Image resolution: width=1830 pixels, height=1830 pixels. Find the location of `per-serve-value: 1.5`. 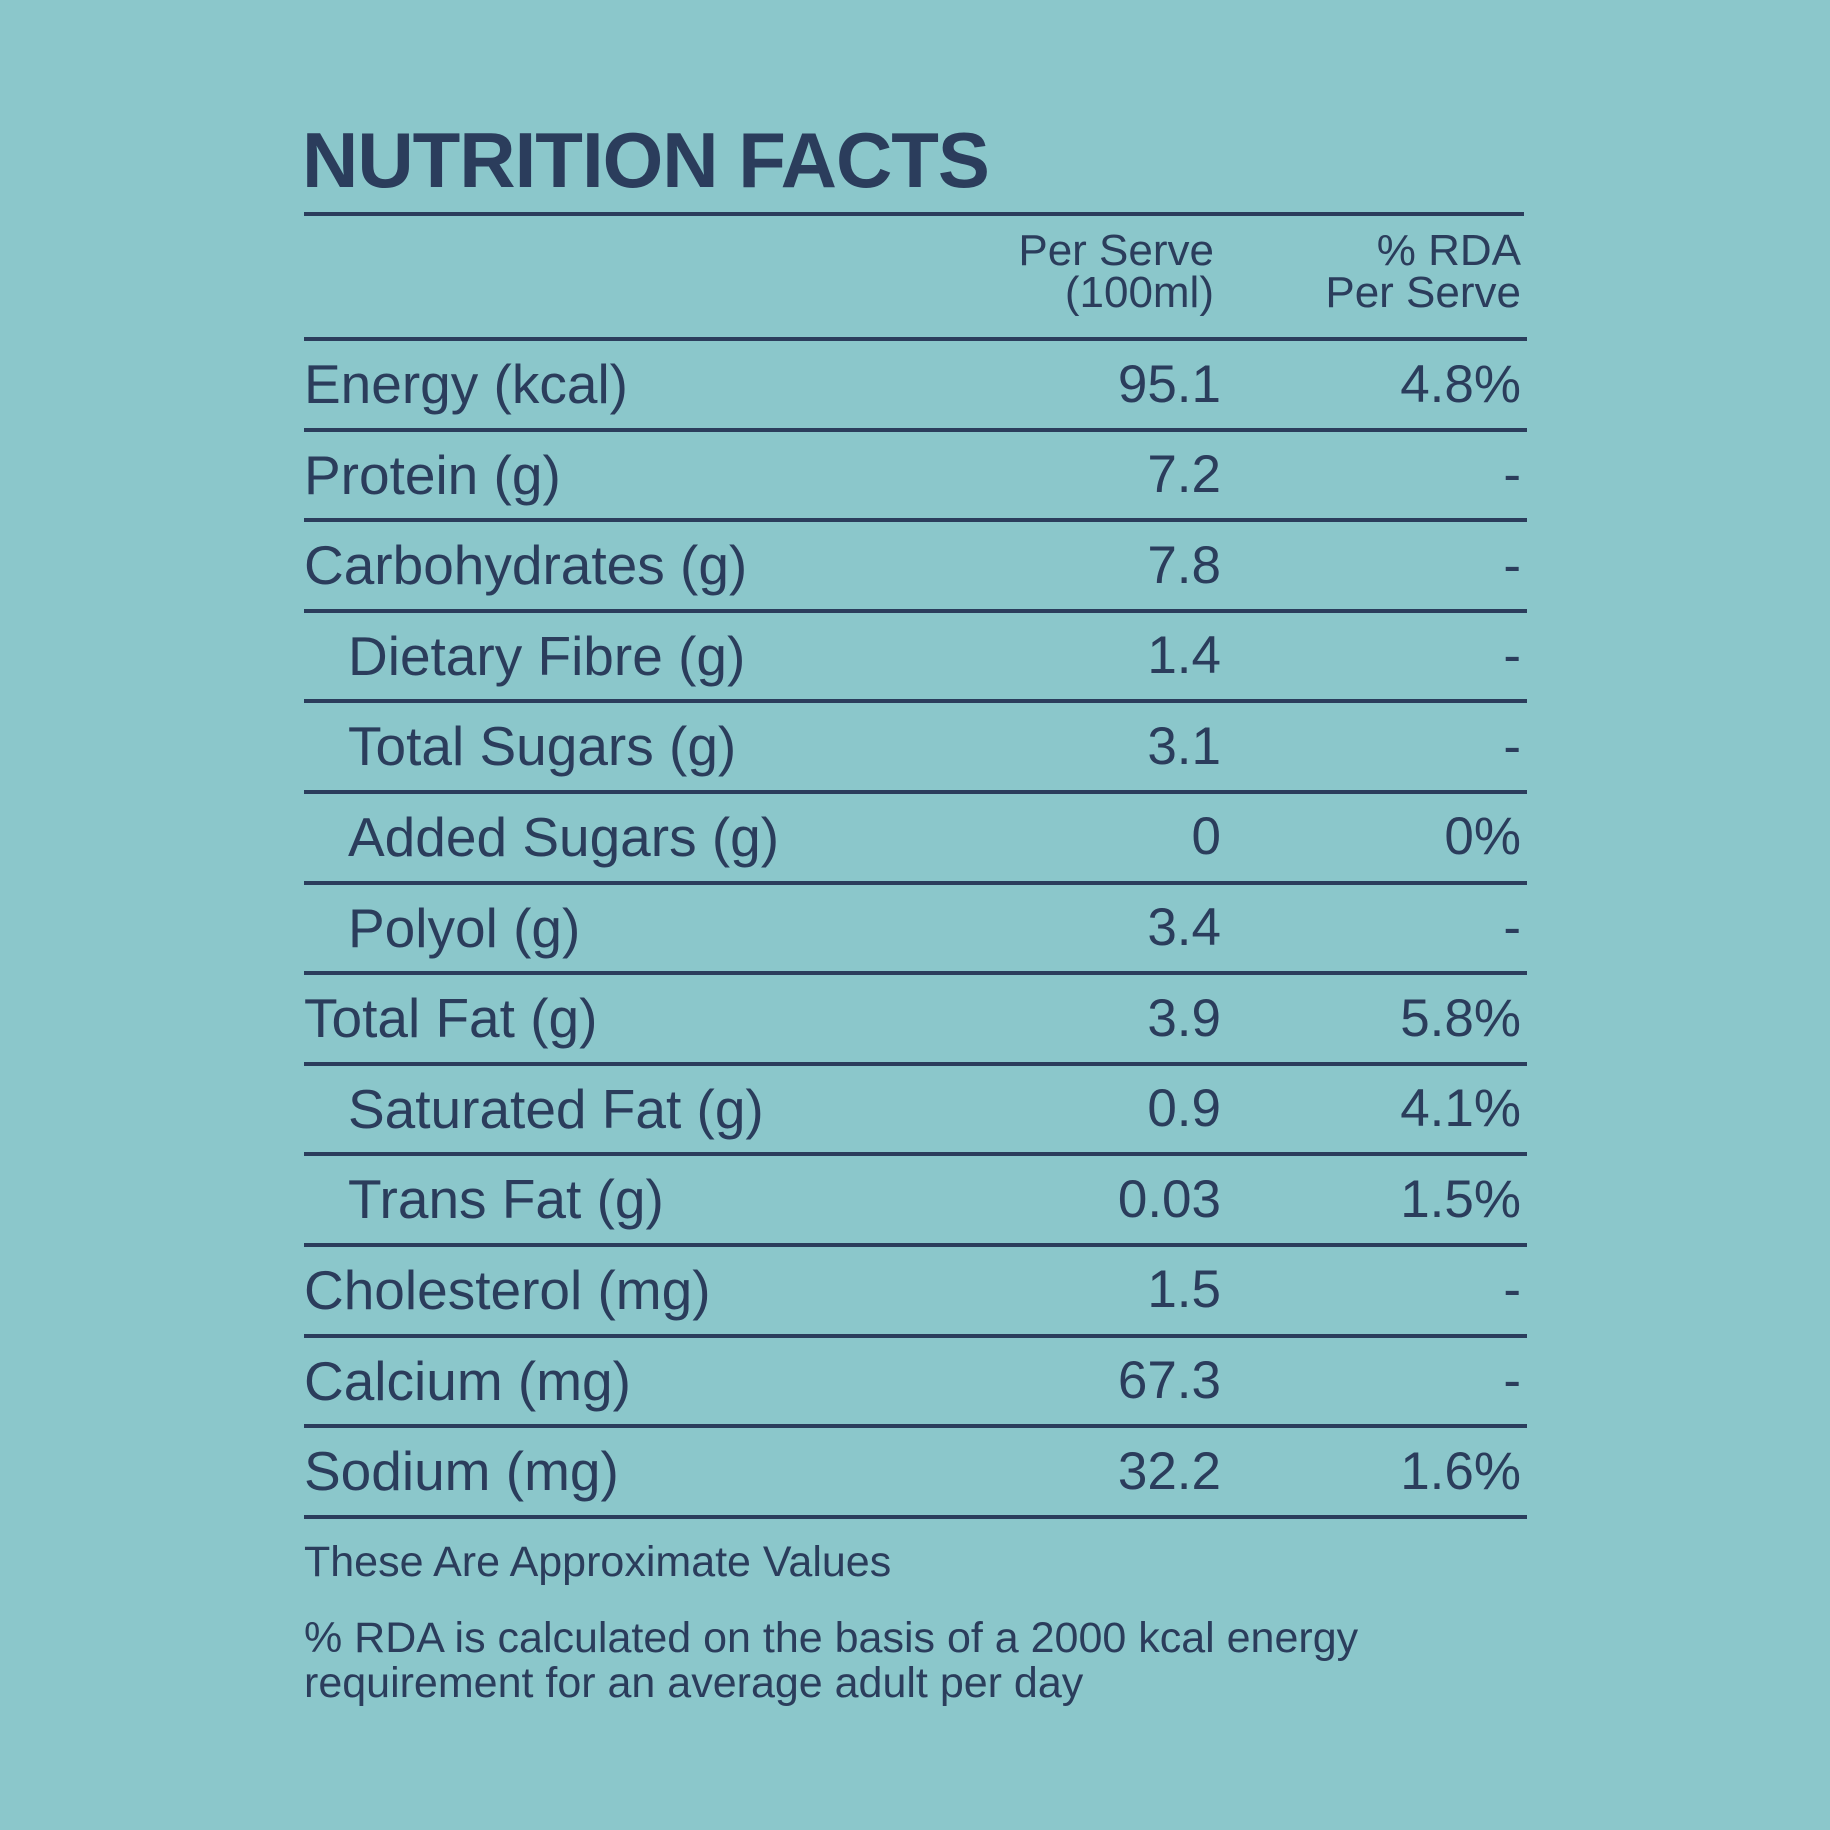

per-serve-value: 1.5 is located at coordinates (1184, 1290).